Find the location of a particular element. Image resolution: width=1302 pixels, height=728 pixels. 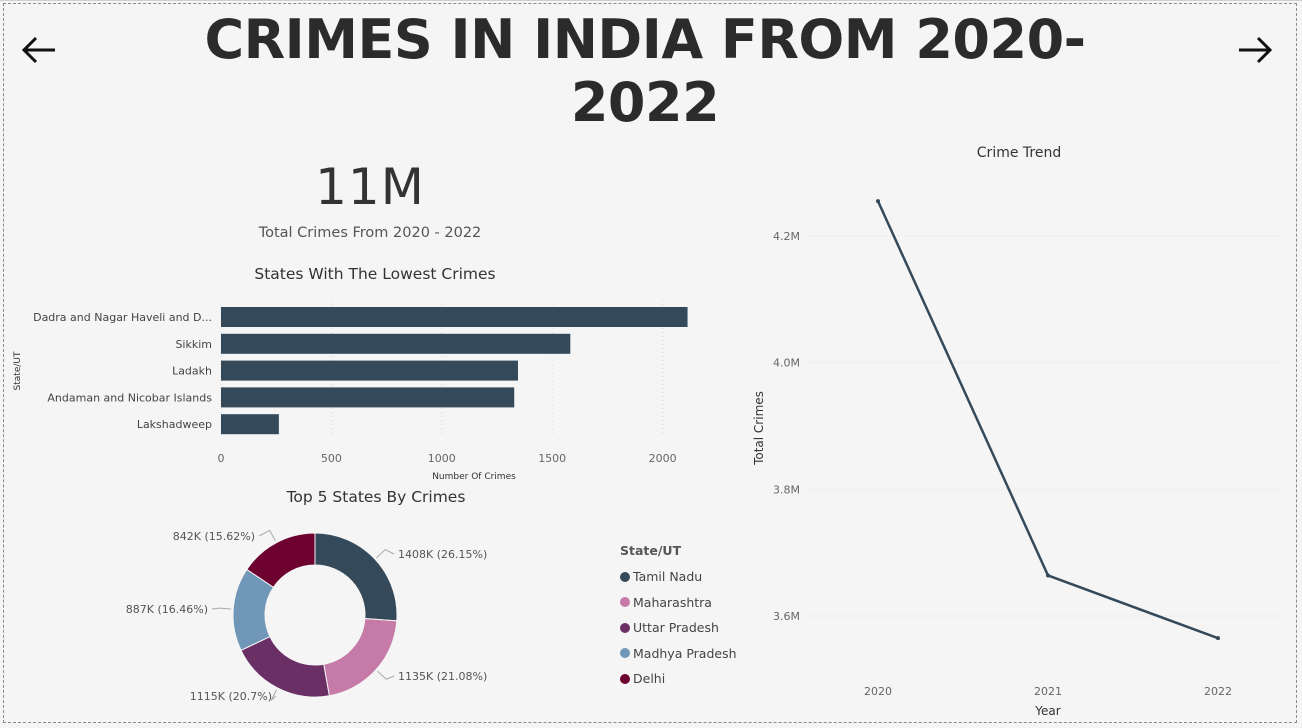

donut-data-label: 842K (15.62%) is located at coordinates (214, 536).